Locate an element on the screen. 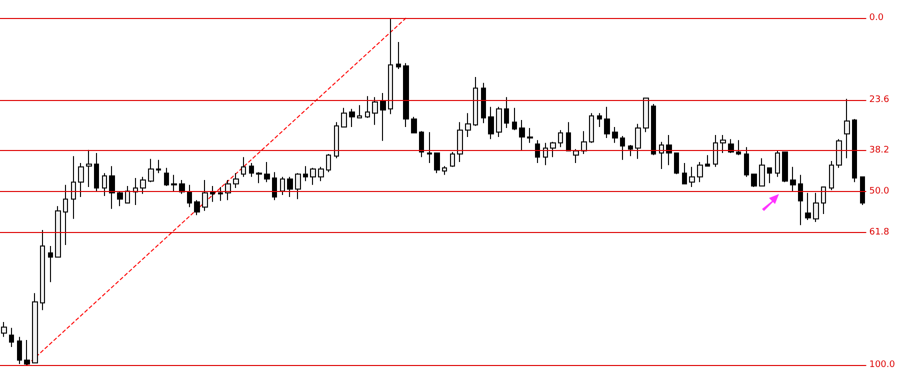 The height and width of the screenshot is (371, 898). y-tick-label: 38.2 is located at coordinates (879, 151).